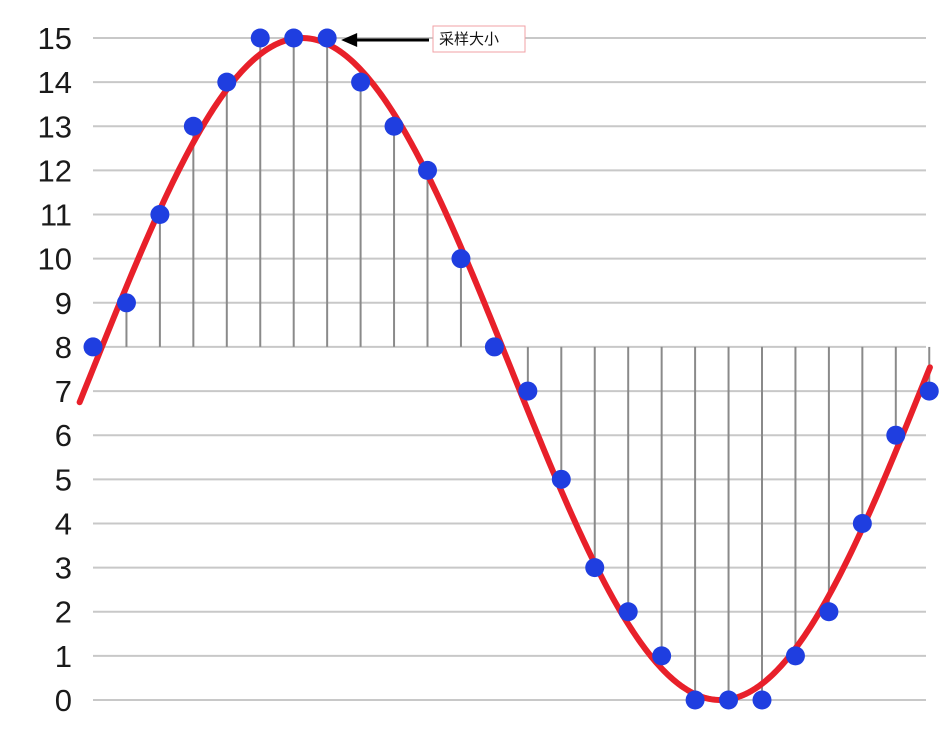 Image resolution: width=946 pixels, height=738 pixels. What do you see at coordinates (55, 82) in the screenshot?
I see `y-tick-label-14: 14` at bounding box center [55, 82].